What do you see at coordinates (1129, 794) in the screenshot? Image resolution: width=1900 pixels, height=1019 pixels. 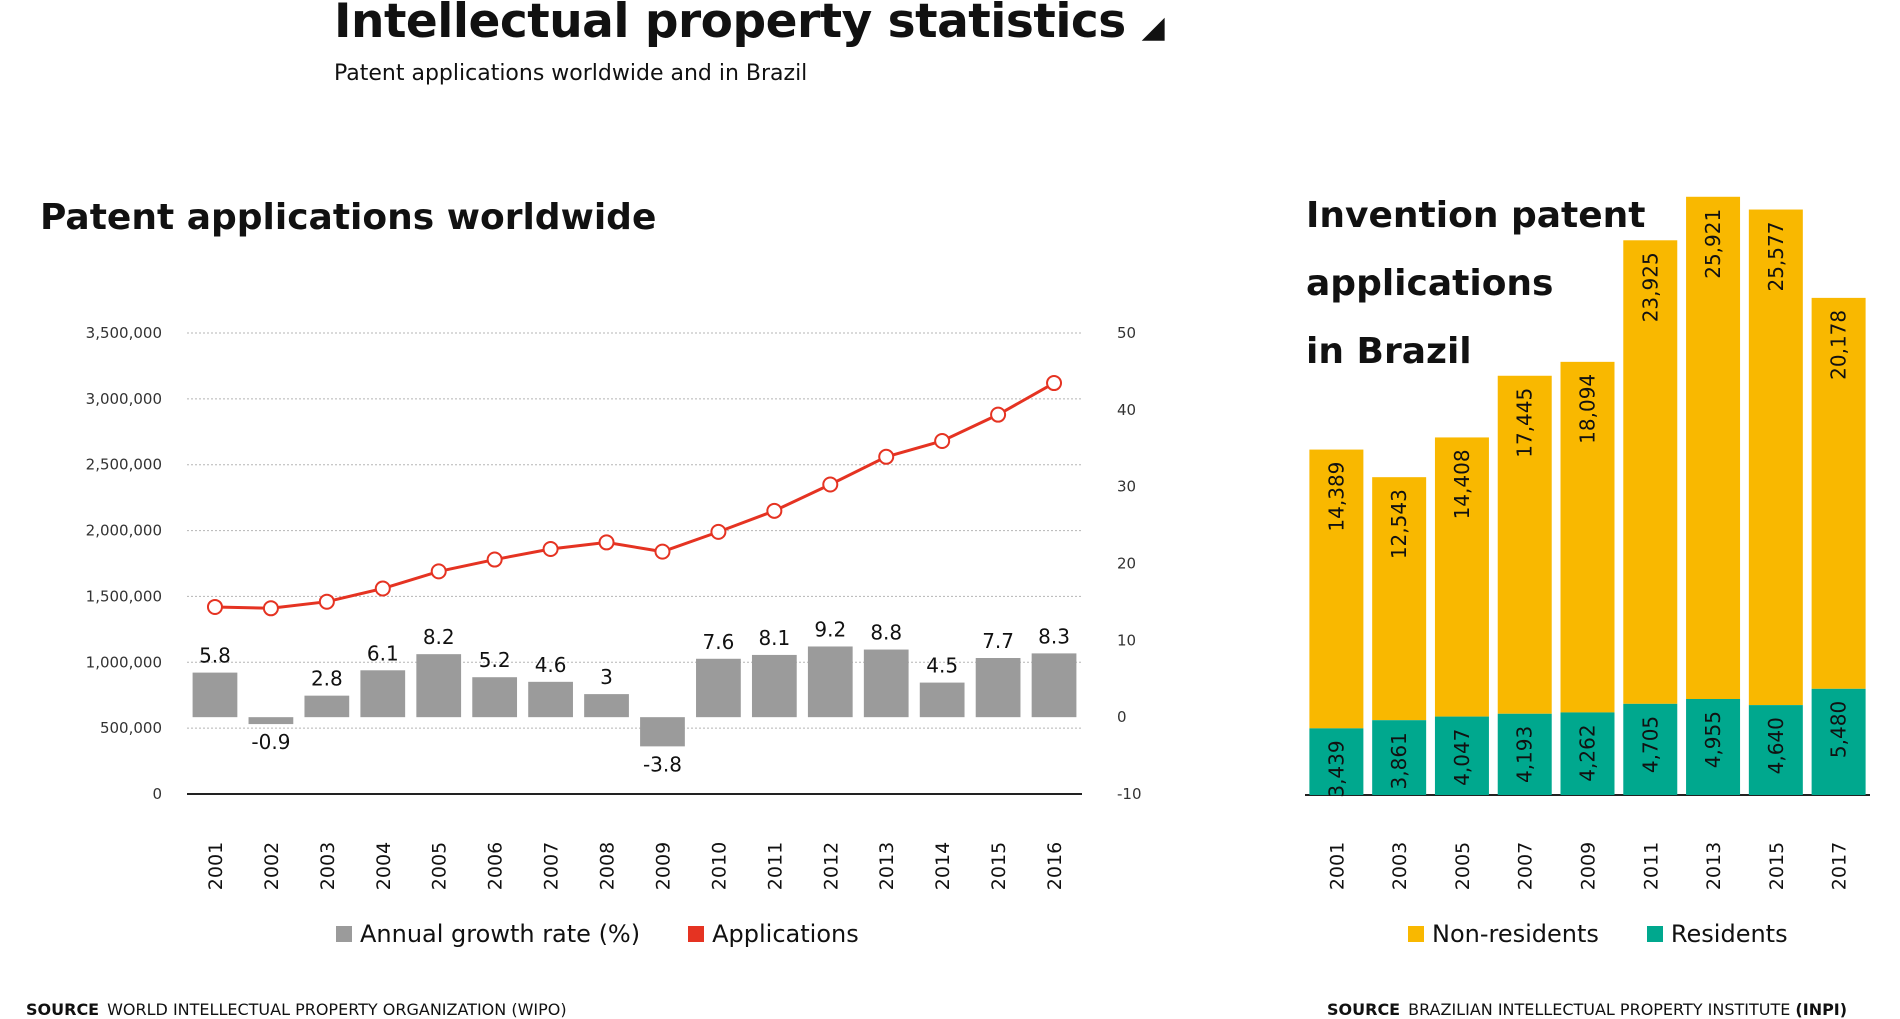 I see `right-axis-tick-label: -10` at bounding box center [1129, 794].